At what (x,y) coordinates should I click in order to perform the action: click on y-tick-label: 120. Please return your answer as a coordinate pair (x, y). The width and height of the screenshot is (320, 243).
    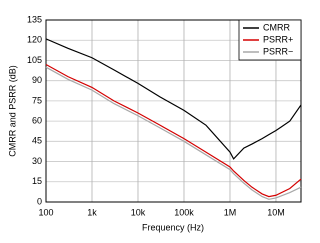
    Looking at the image, I should click on (34, 40).